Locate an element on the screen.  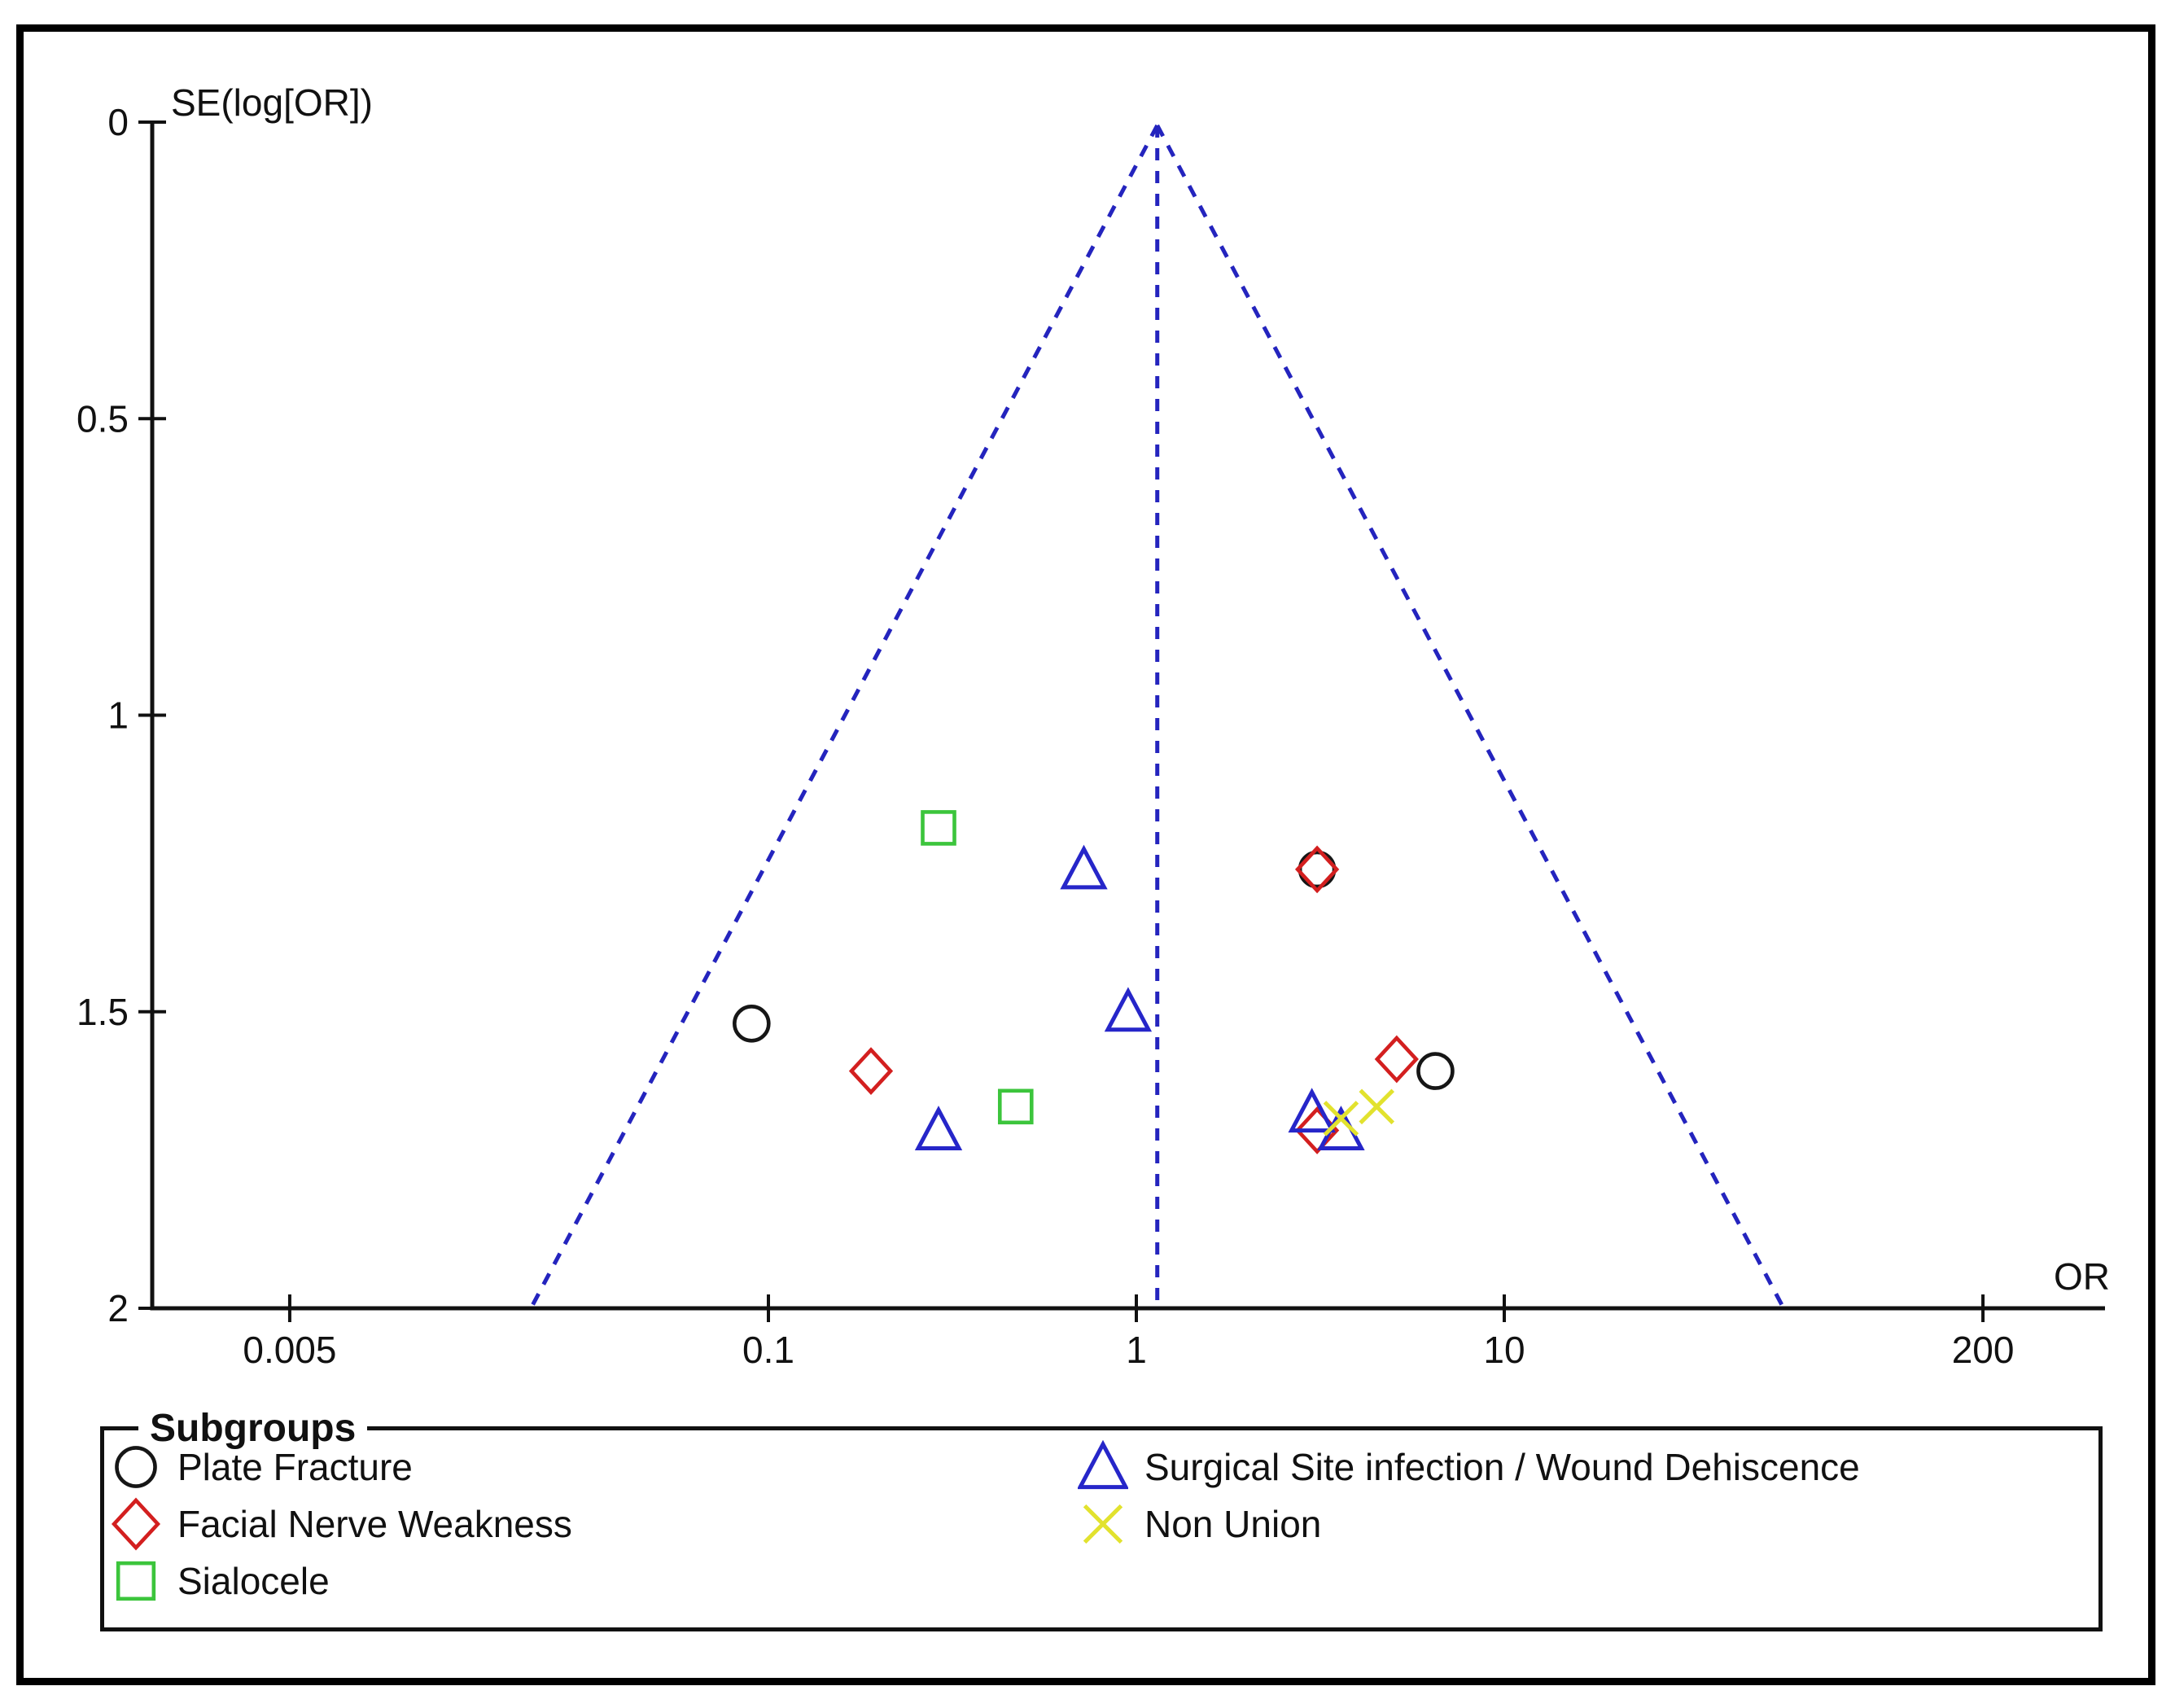
x-tick-label: 10 is located at coordinates (1504, 1350).